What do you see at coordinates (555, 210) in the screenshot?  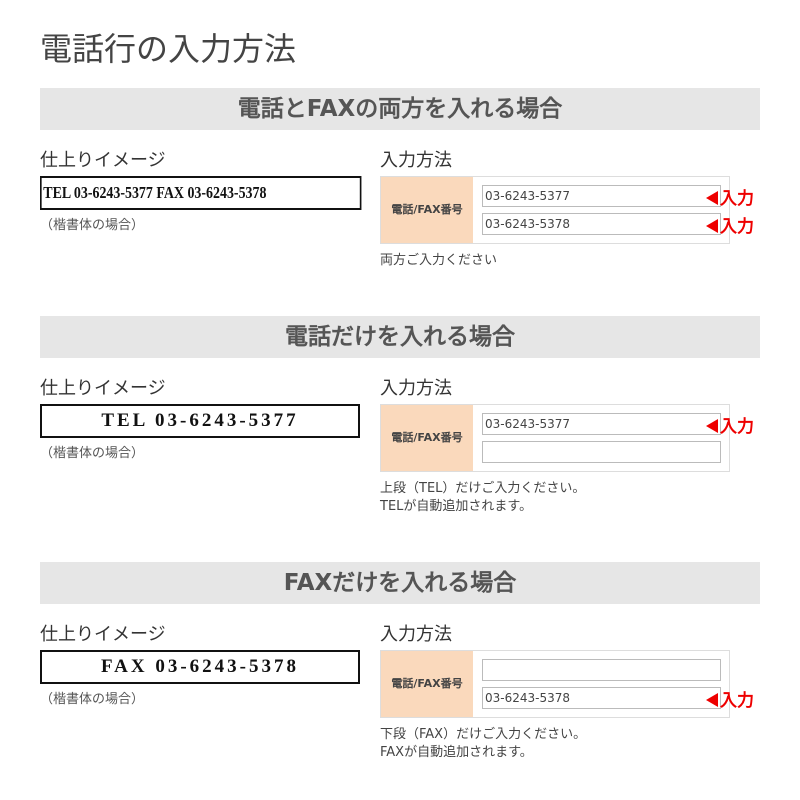 I see `form-box: 電話/FAX番号 03-6243-5377 03-6243-5378` at bounding box center [555, 210].